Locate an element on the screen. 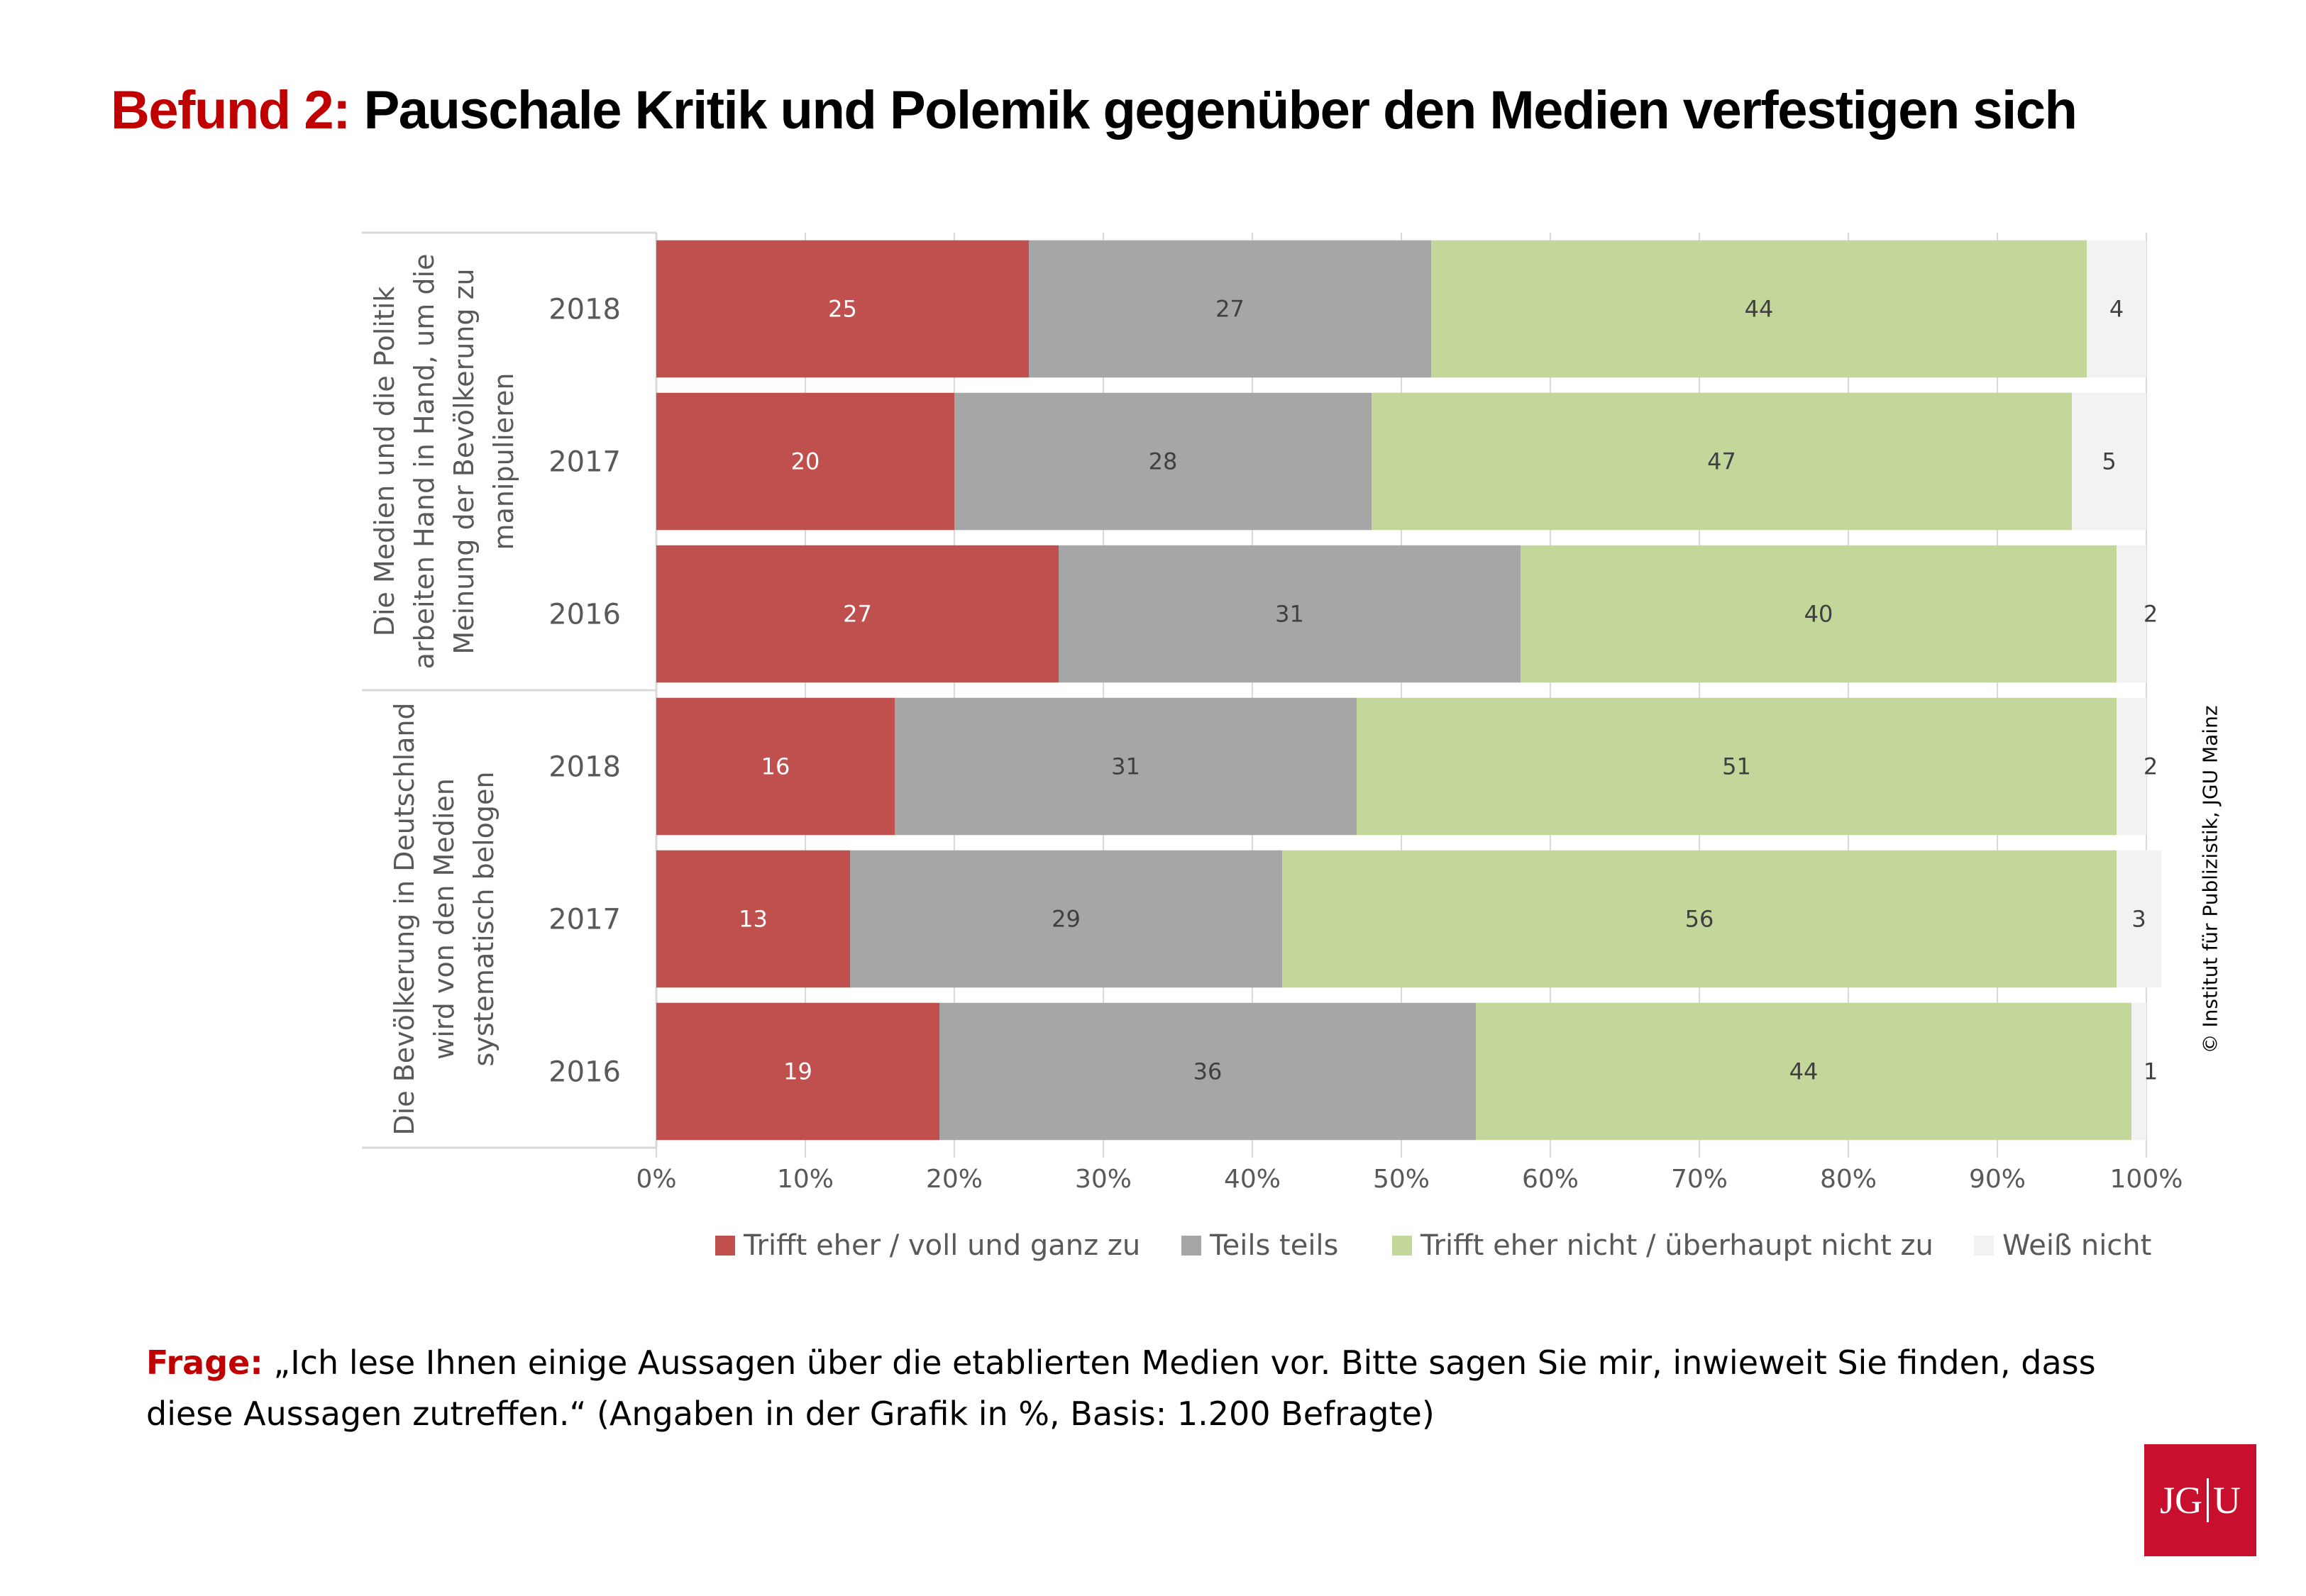 The width and height of the screenshot is (2306, 1596). legend-label: Trifft eher nicht / überhaupt nicht zu is located at coordinates (1676, 1245).